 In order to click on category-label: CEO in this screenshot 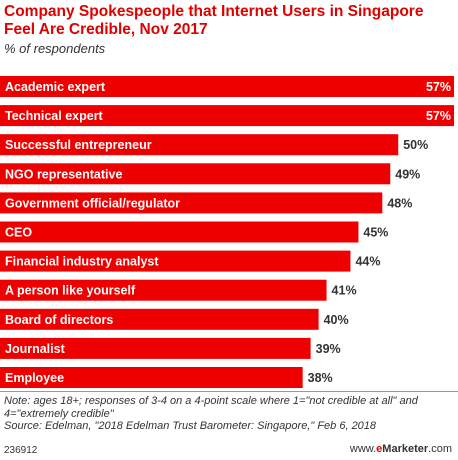, I will do `click(18, 233)`.